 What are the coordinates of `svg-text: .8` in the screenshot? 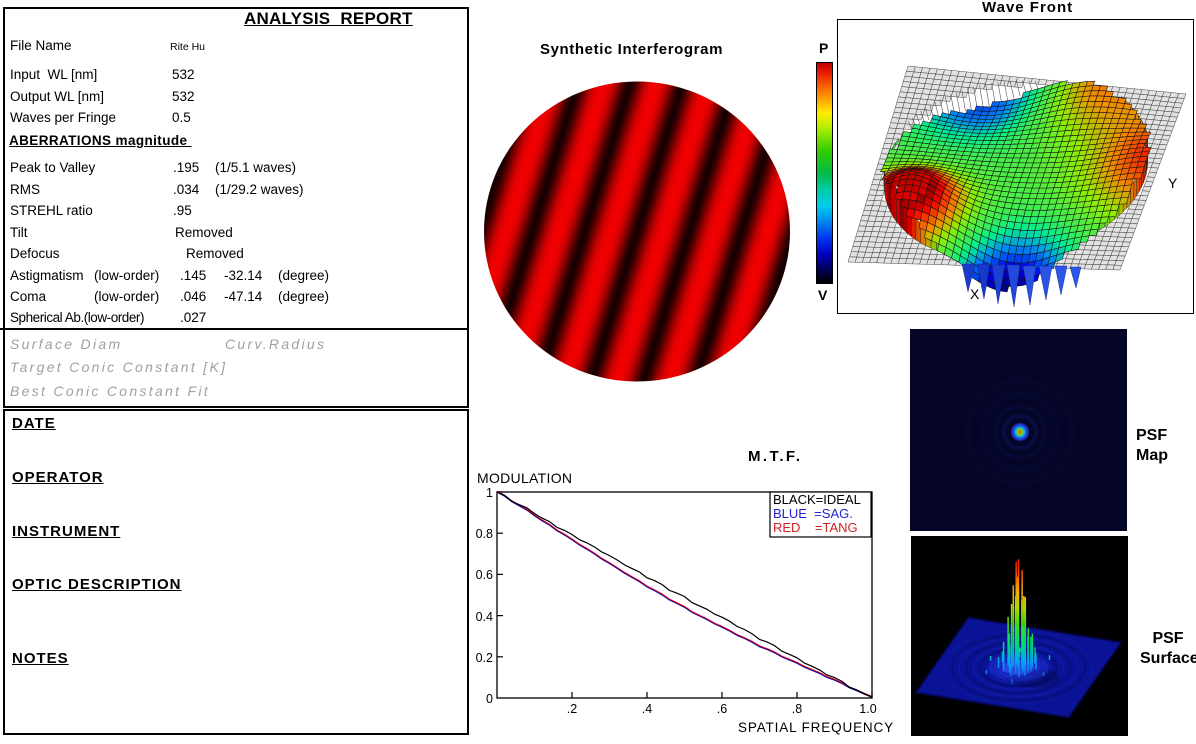 It's located at (797, 709).